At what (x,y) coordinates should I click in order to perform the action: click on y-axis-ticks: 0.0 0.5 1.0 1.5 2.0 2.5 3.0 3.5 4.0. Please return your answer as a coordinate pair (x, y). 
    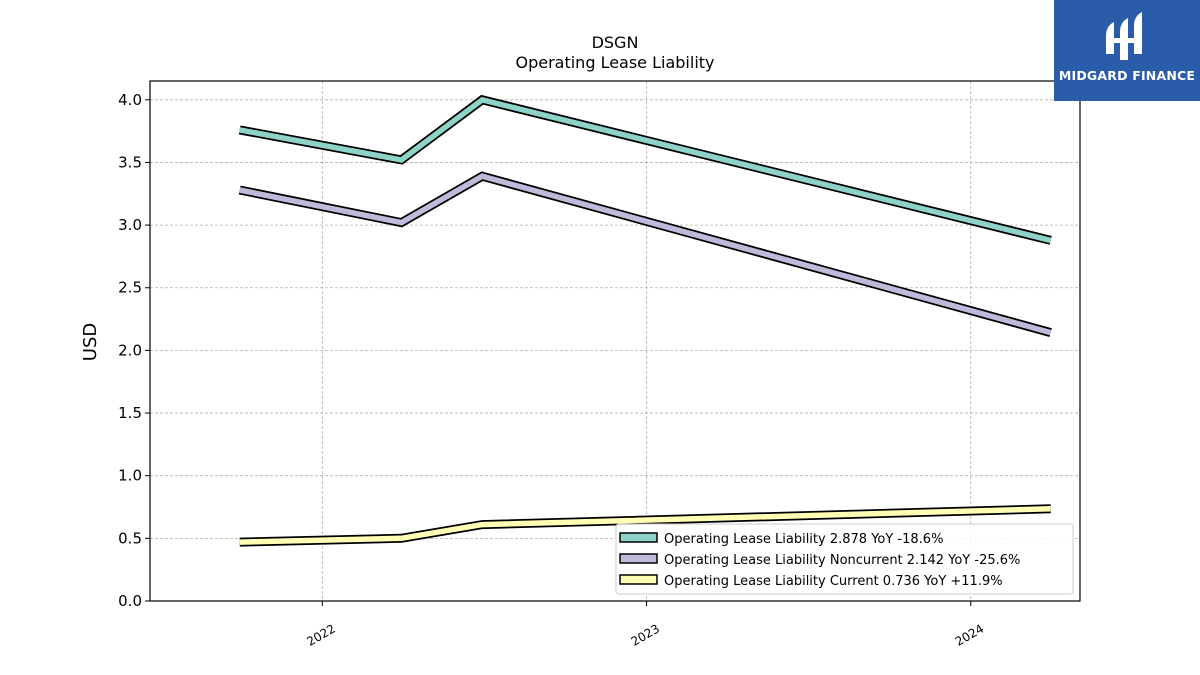
    Looking at the image, I should click on (134, 350).